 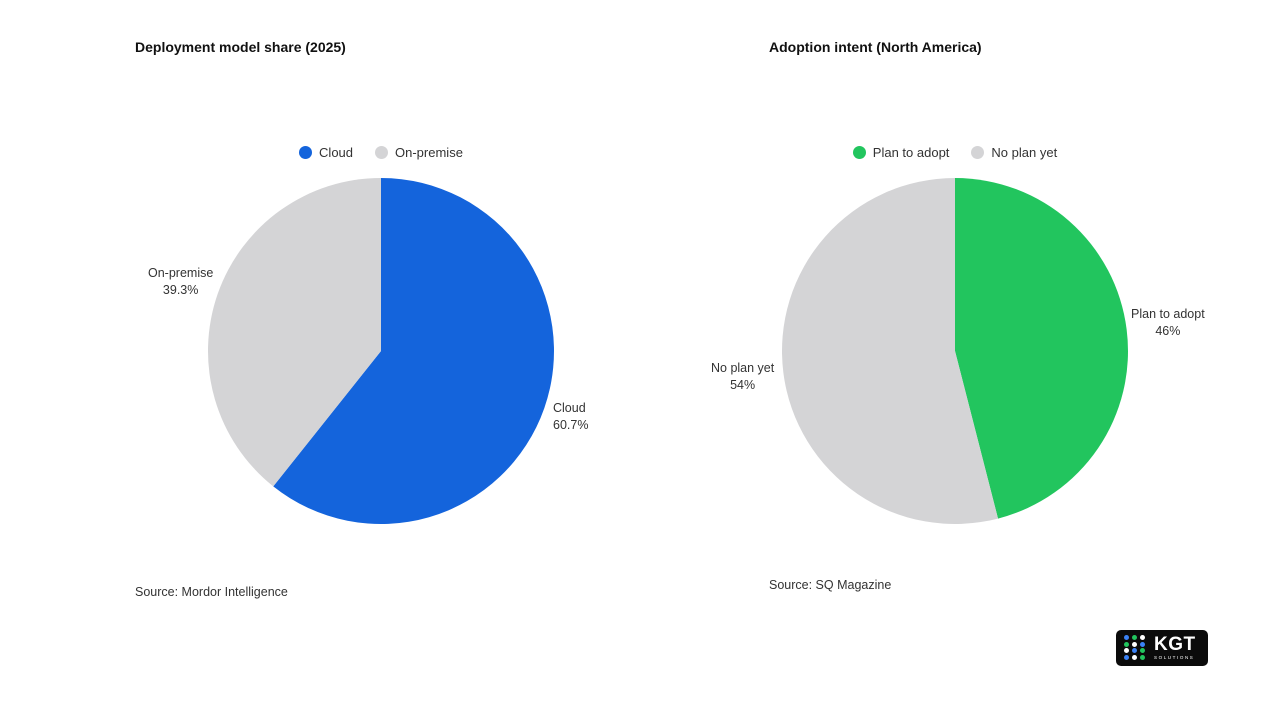 What do you see at coordinates (830, 585) in the screenshot?
I see `source-note: Source: SQ Magazine` at bounding box center [830, 585].